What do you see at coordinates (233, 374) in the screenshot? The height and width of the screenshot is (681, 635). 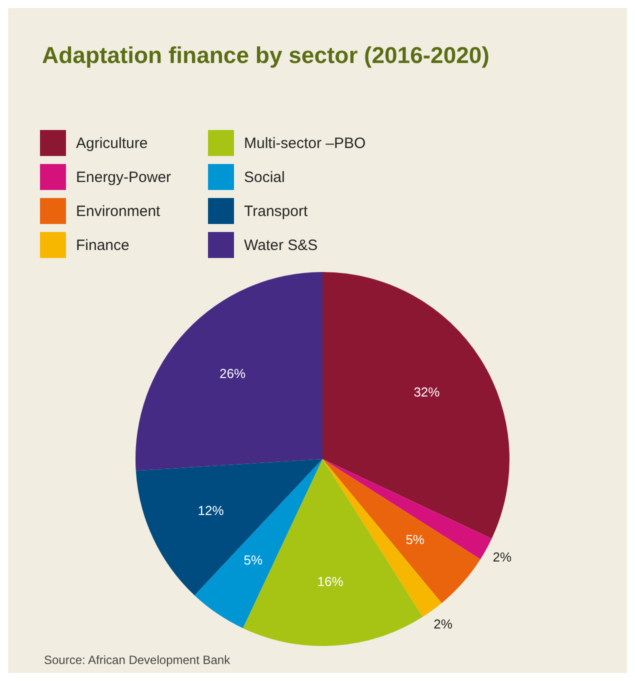 I see `data-label: 26%` at bounding box center [233, 374].